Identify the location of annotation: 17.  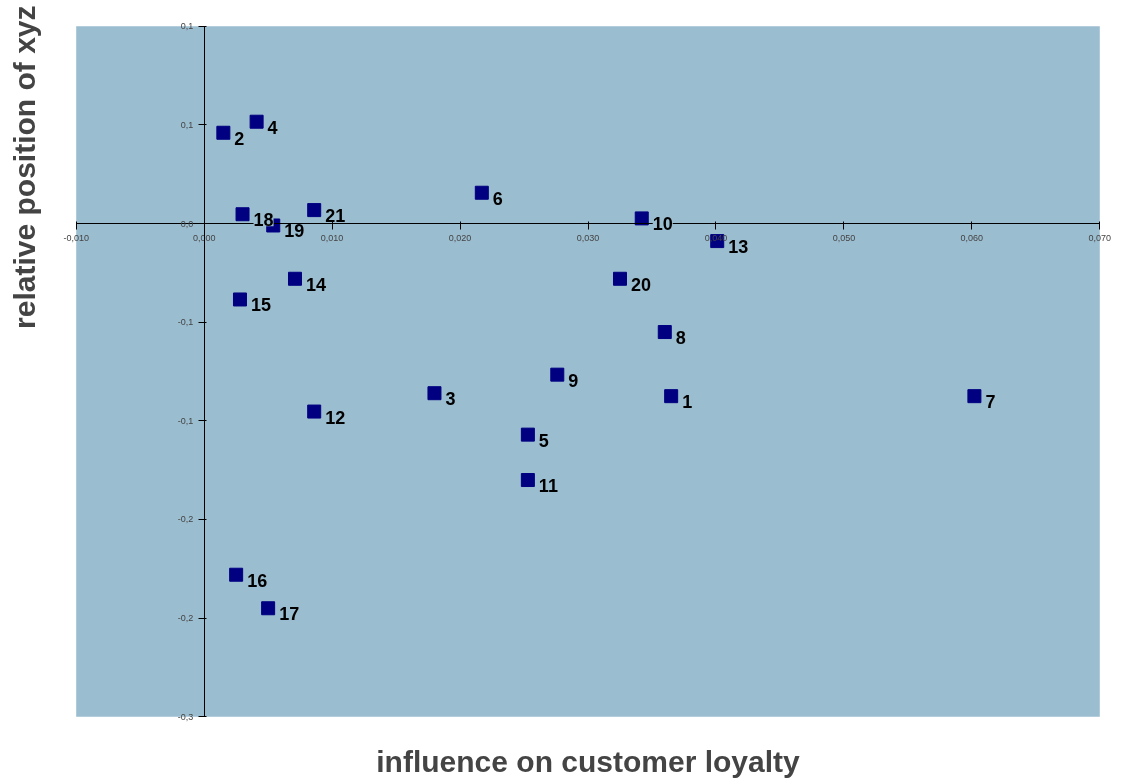
(289, 614).